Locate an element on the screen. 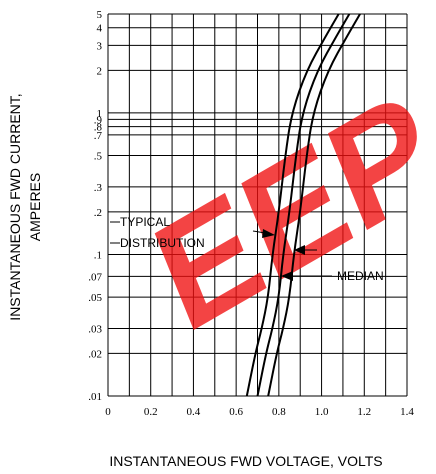 This screenshot has height=474, width=436. x-axis-title: INSTANTANEOUS FWD VOLTAGE, VOLTS is located at coordinates (245, 461).